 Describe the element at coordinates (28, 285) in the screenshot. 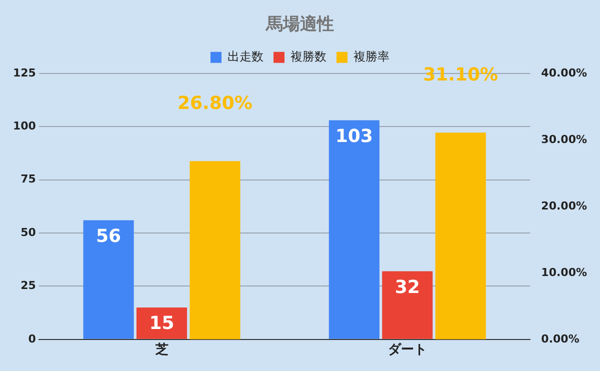

I see `y-tick-label: 25` at that location.